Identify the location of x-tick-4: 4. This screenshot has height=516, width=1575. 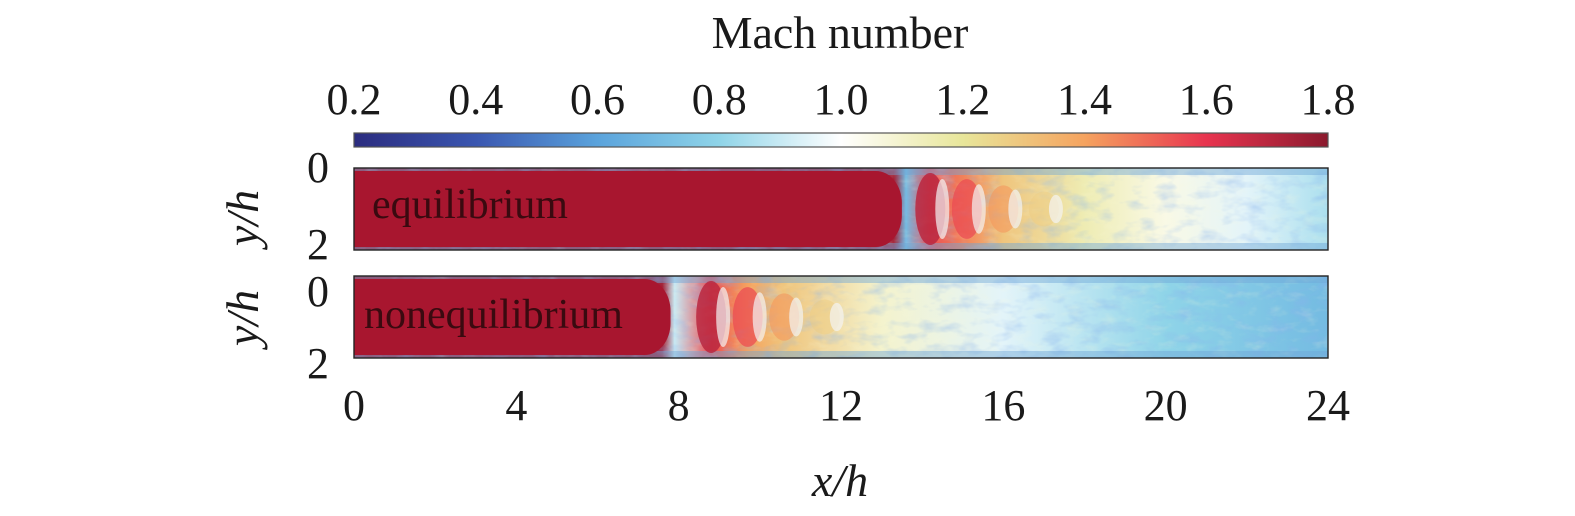
(516, 405).